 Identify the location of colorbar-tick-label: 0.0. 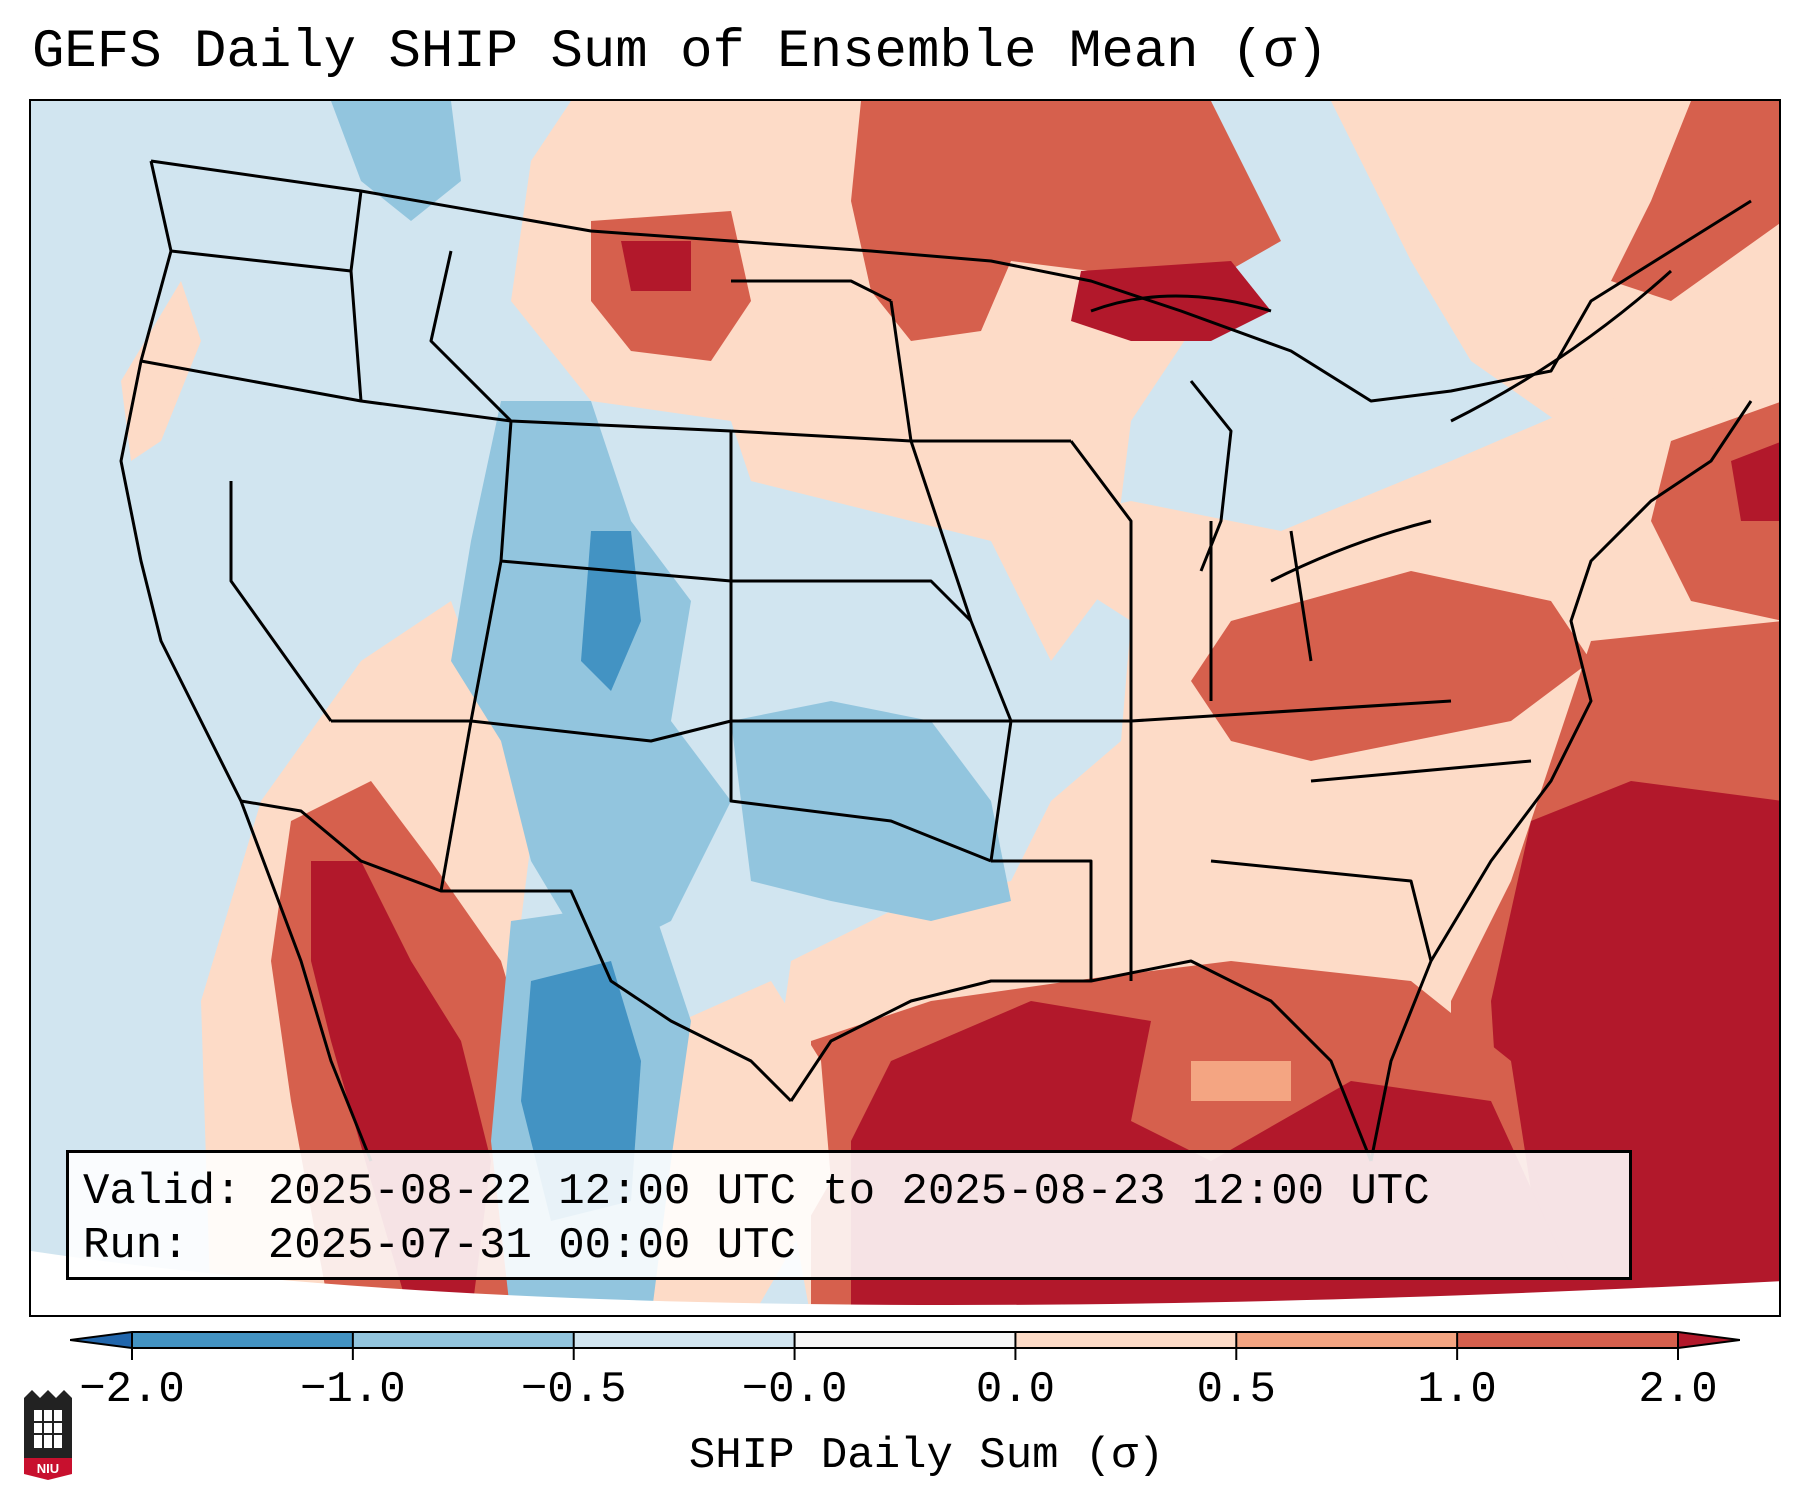
(1015, 1390).